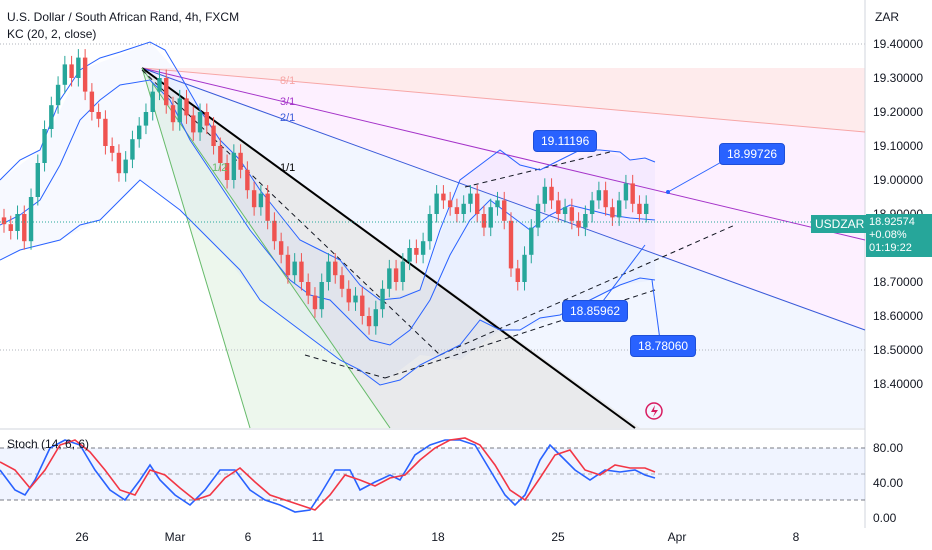 The image size is (932, 550). I want to click on callout-19-11196: 19.11196, so click(565, 141).